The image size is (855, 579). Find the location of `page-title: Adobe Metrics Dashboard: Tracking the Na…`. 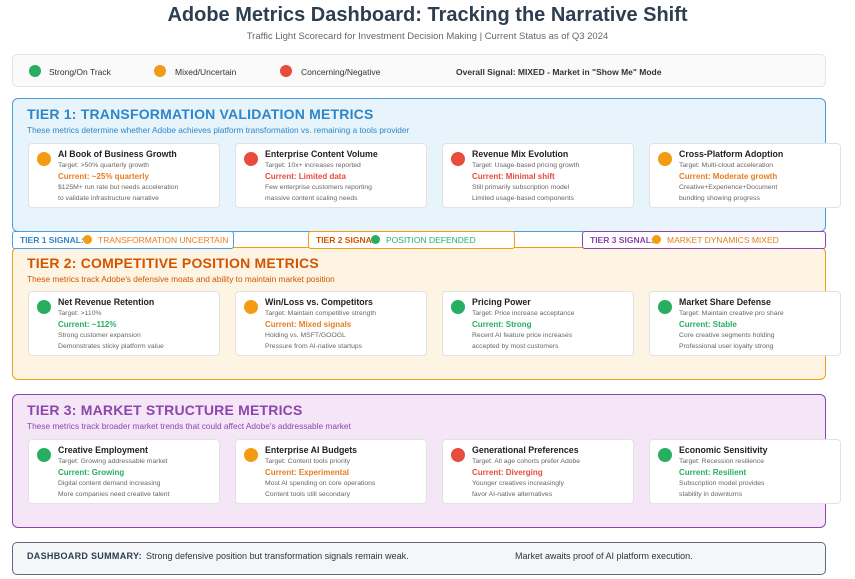

page-title: Adobe Metrics Dashboard: Tracking the Na… is located at coordinates (427, 15).